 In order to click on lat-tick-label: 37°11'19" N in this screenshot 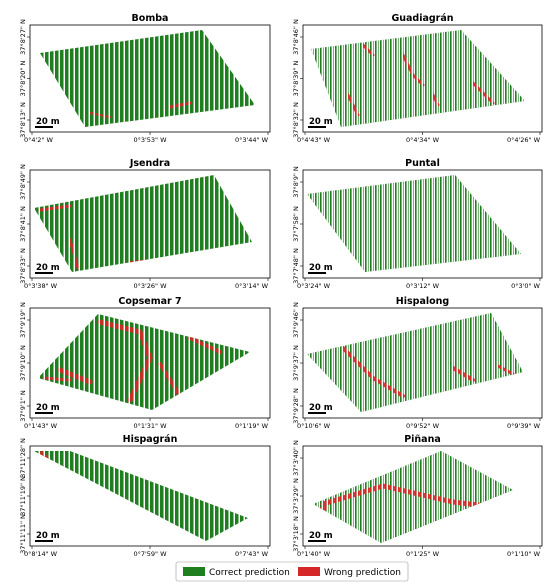, I will do `click(23, 496)`.